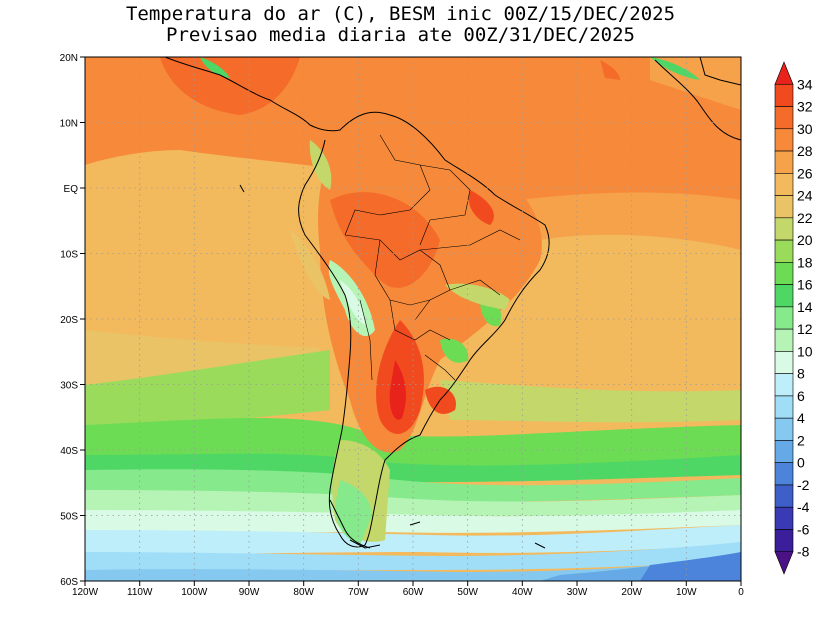 The image size is (825, 637). I want to click on lat-label: 10N, so click(69, 124).